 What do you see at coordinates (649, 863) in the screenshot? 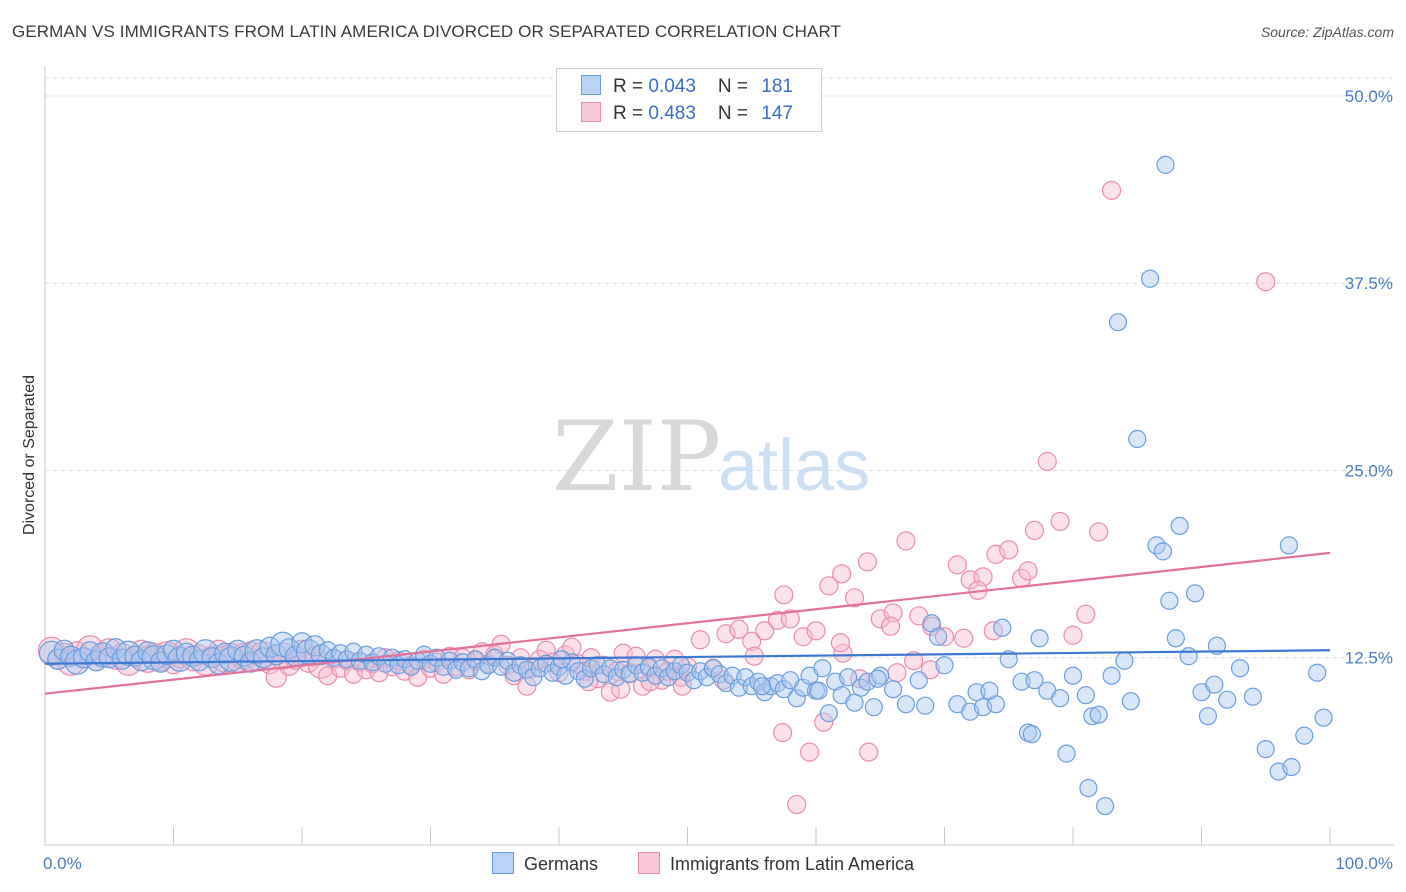
I see `bottom-legend-swatch-latin` at bounding box center [649, 863].